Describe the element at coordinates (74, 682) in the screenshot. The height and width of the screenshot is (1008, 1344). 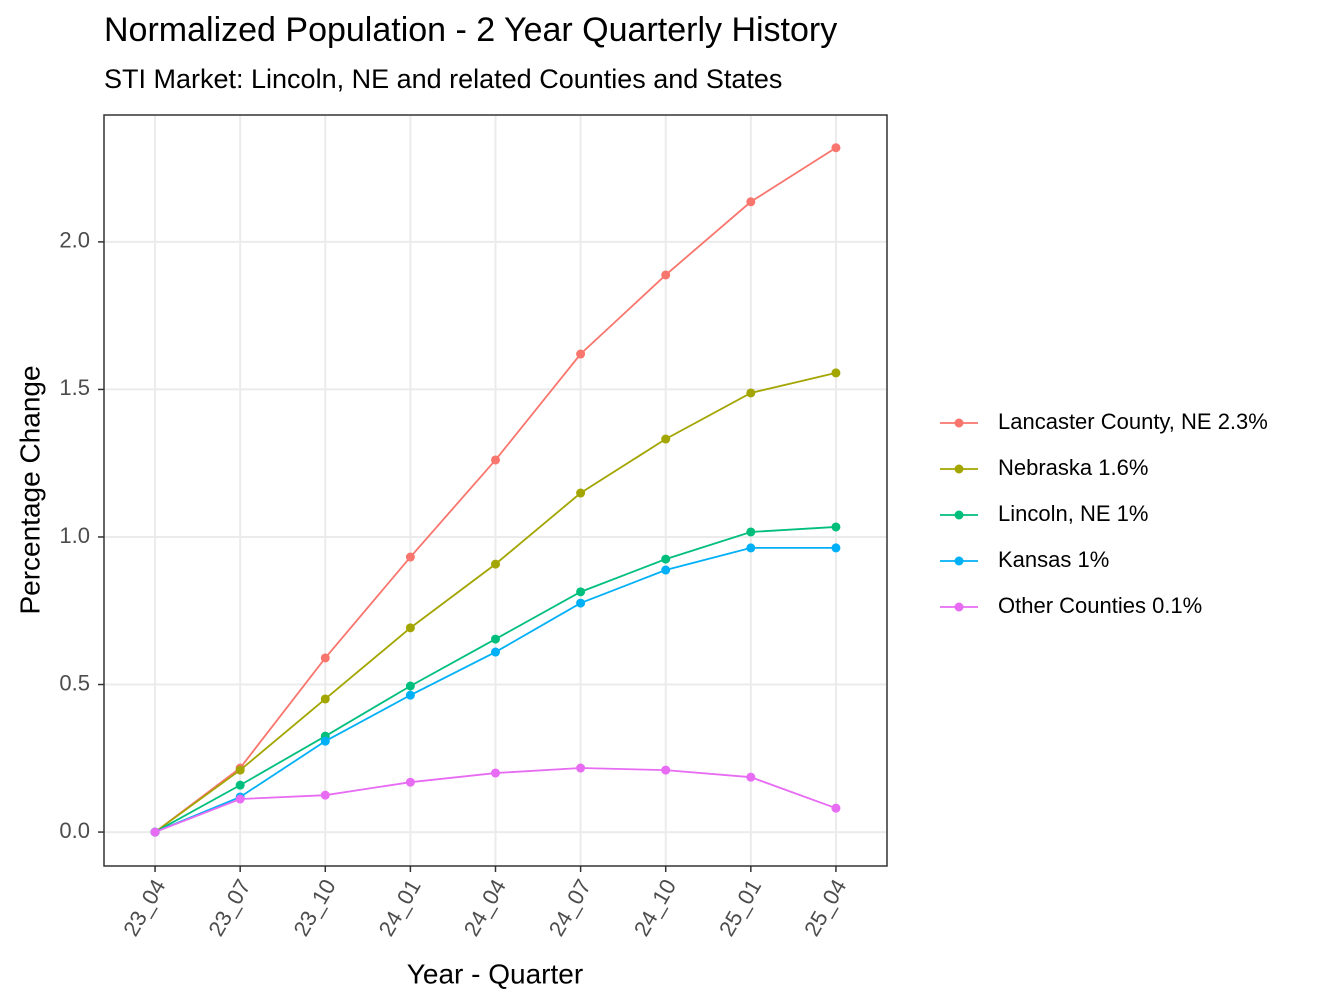
I see `y-tick-label: 0.5` at that location.